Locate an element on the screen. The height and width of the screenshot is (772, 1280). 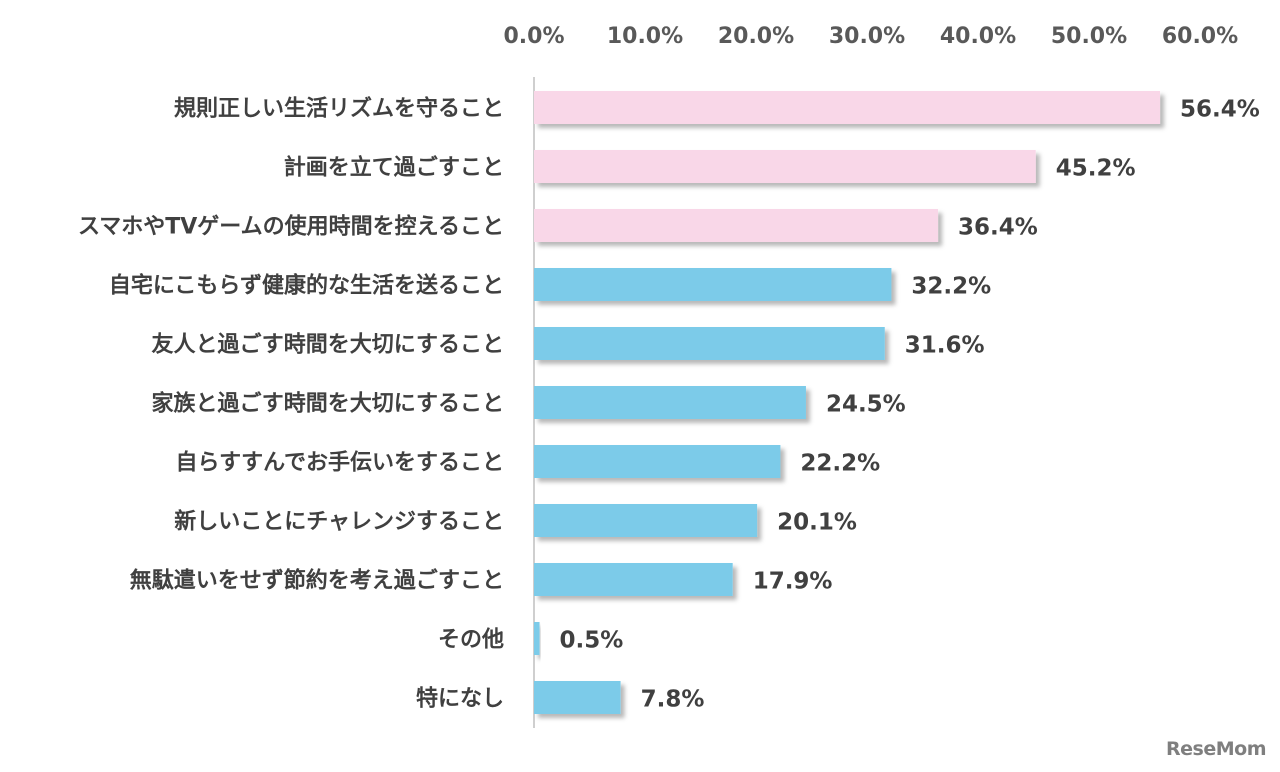
value-label: 32.2% is located at coordinates (951, 287).